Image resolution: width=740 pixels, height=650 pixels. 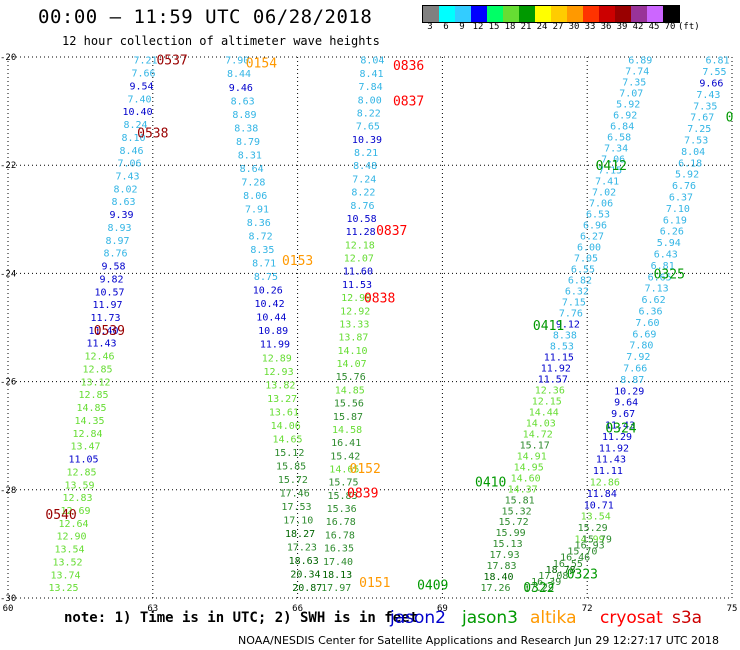 I want to click on wave-height-value: 16.78, so click(x=341, y=522).